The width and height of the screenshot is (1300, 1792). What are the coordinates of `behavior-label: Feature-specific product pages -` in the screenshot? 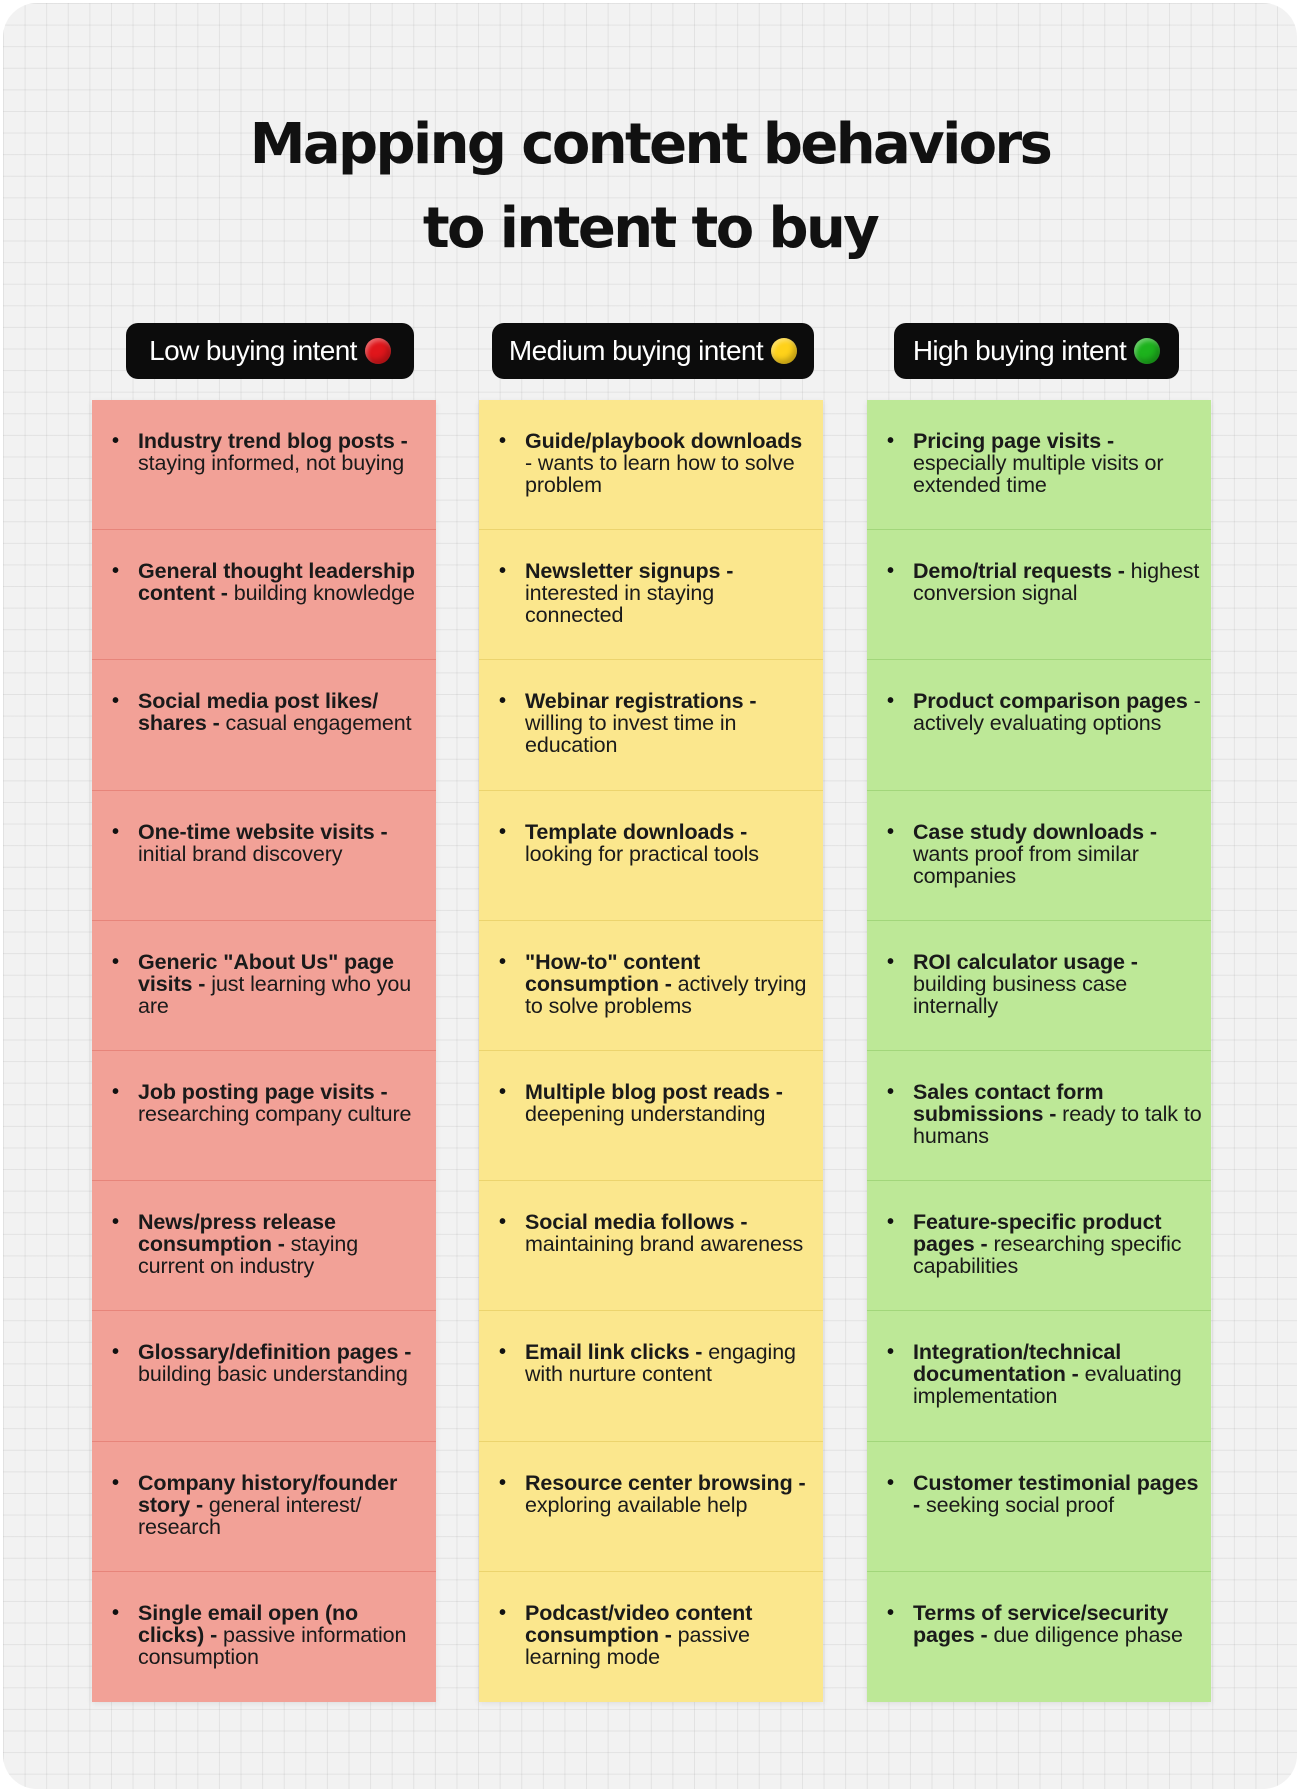 It's located at (1037, 1233).